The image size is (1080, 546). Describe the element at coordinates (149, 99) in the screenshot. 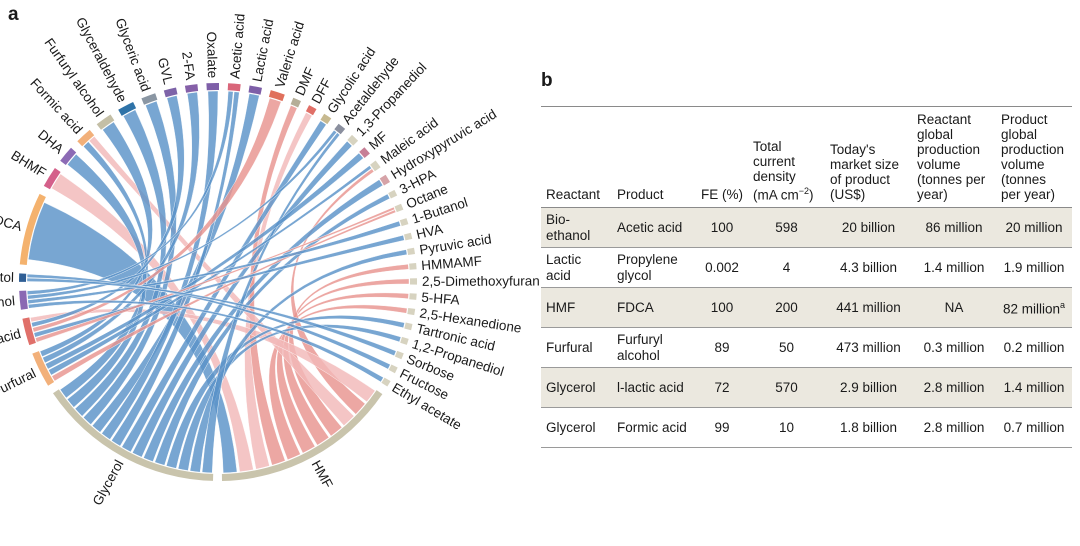

I see `arc-glyceric-acid` at that location.